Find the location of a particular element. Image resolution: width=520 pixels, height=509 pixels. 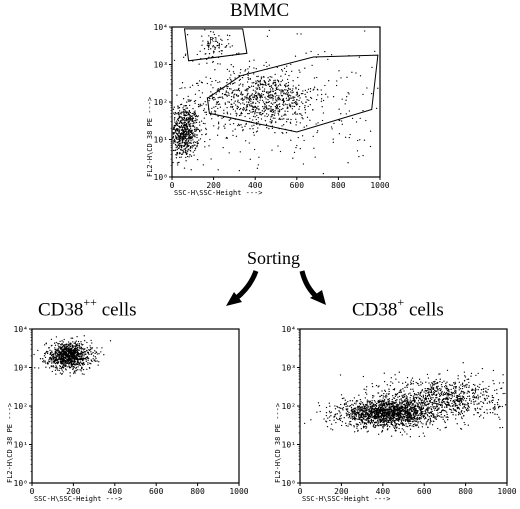

x-axis-label: SSC-H\SSC-Height ---> is located at coordinates (218, 193).